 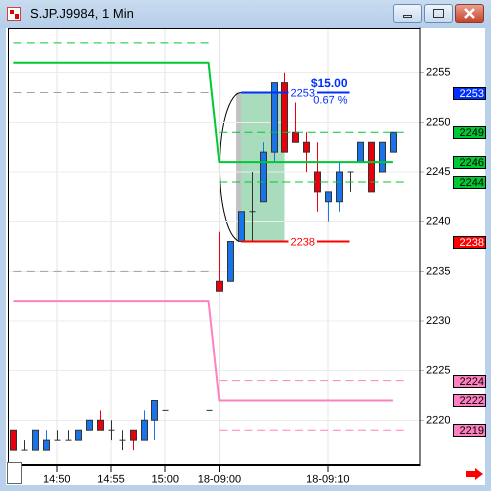 What do you see at coordinates (220, 480) in the screenshot?
I see `x-tick-label: 18-09:00` at bounding box center [220, 480].